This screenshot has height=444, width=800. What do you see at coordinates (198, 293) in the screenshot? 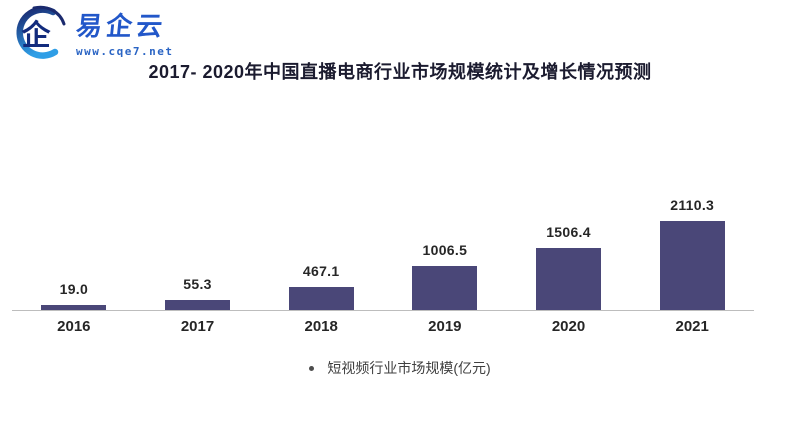
I see `bar-column: 55.3` at bounding box center [198, 293].